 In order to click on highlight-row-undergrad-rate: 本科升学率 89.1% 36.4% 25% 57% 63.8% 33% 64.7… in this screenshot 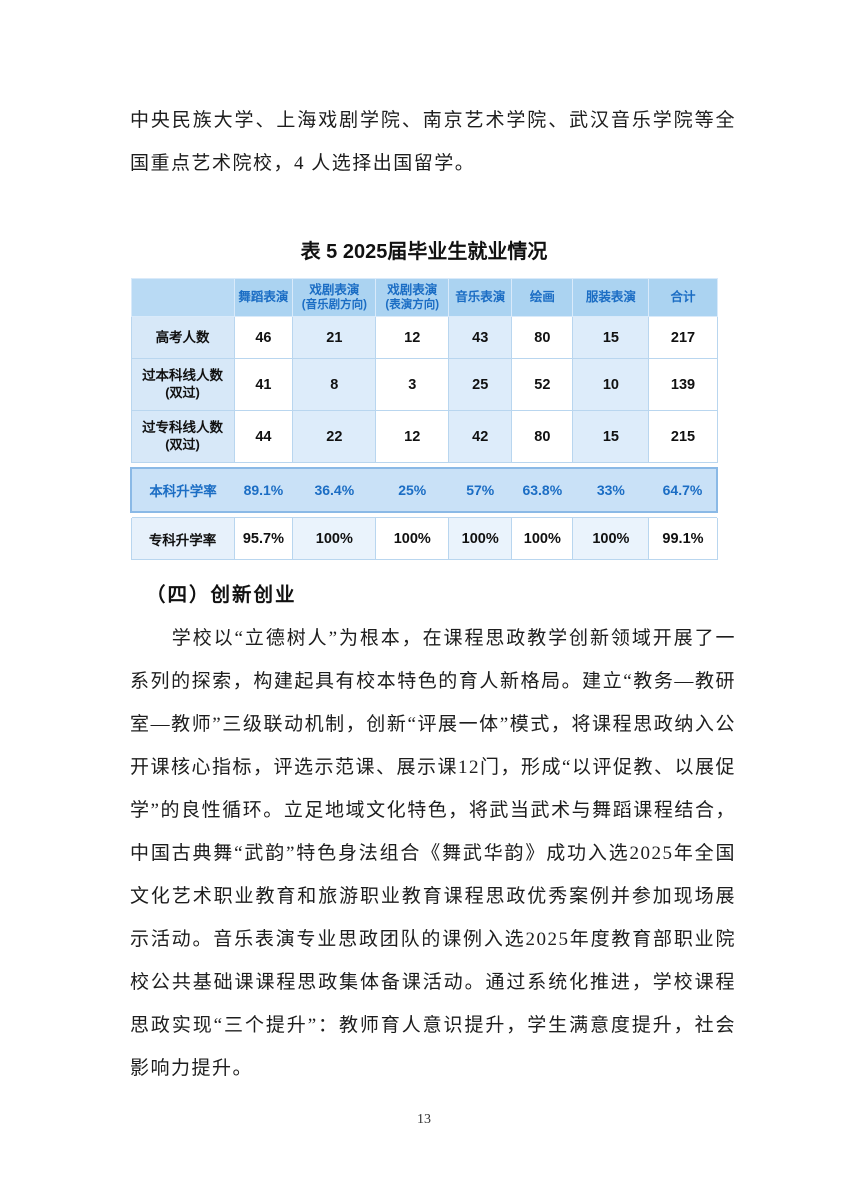, I will do `click(424, 490)`.